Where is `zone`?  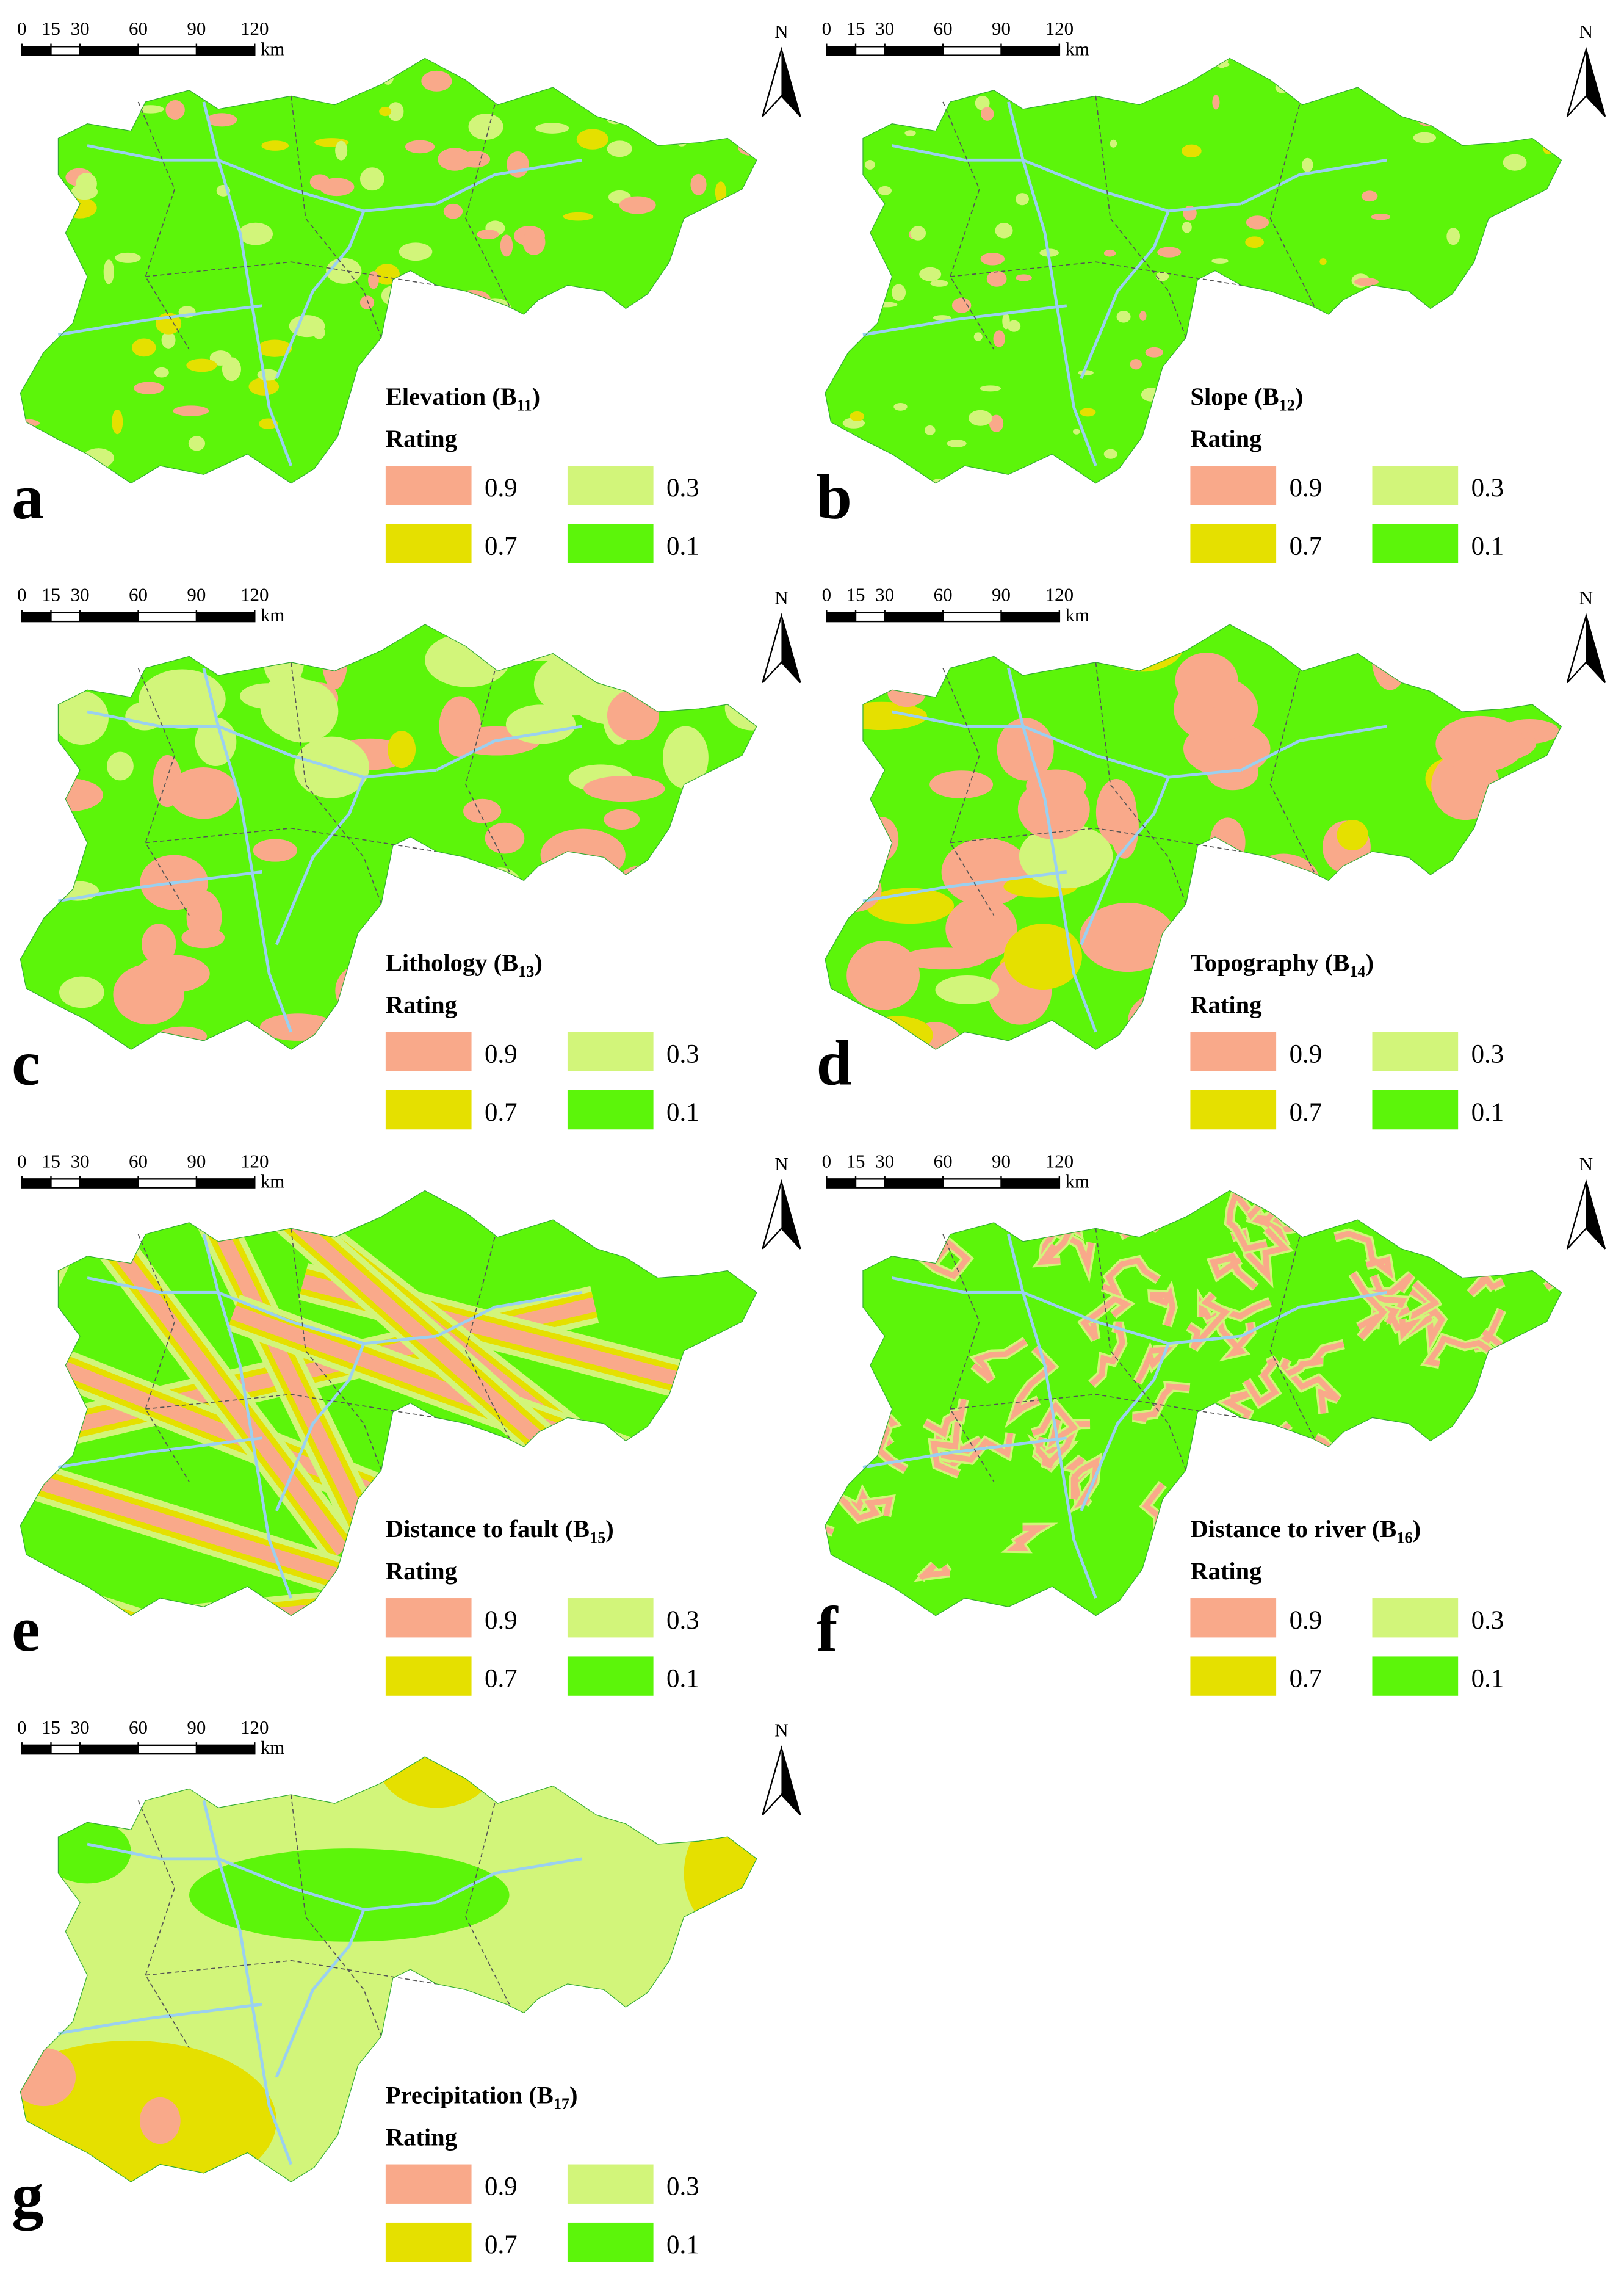
zone is located at coordinates (720, 1873).